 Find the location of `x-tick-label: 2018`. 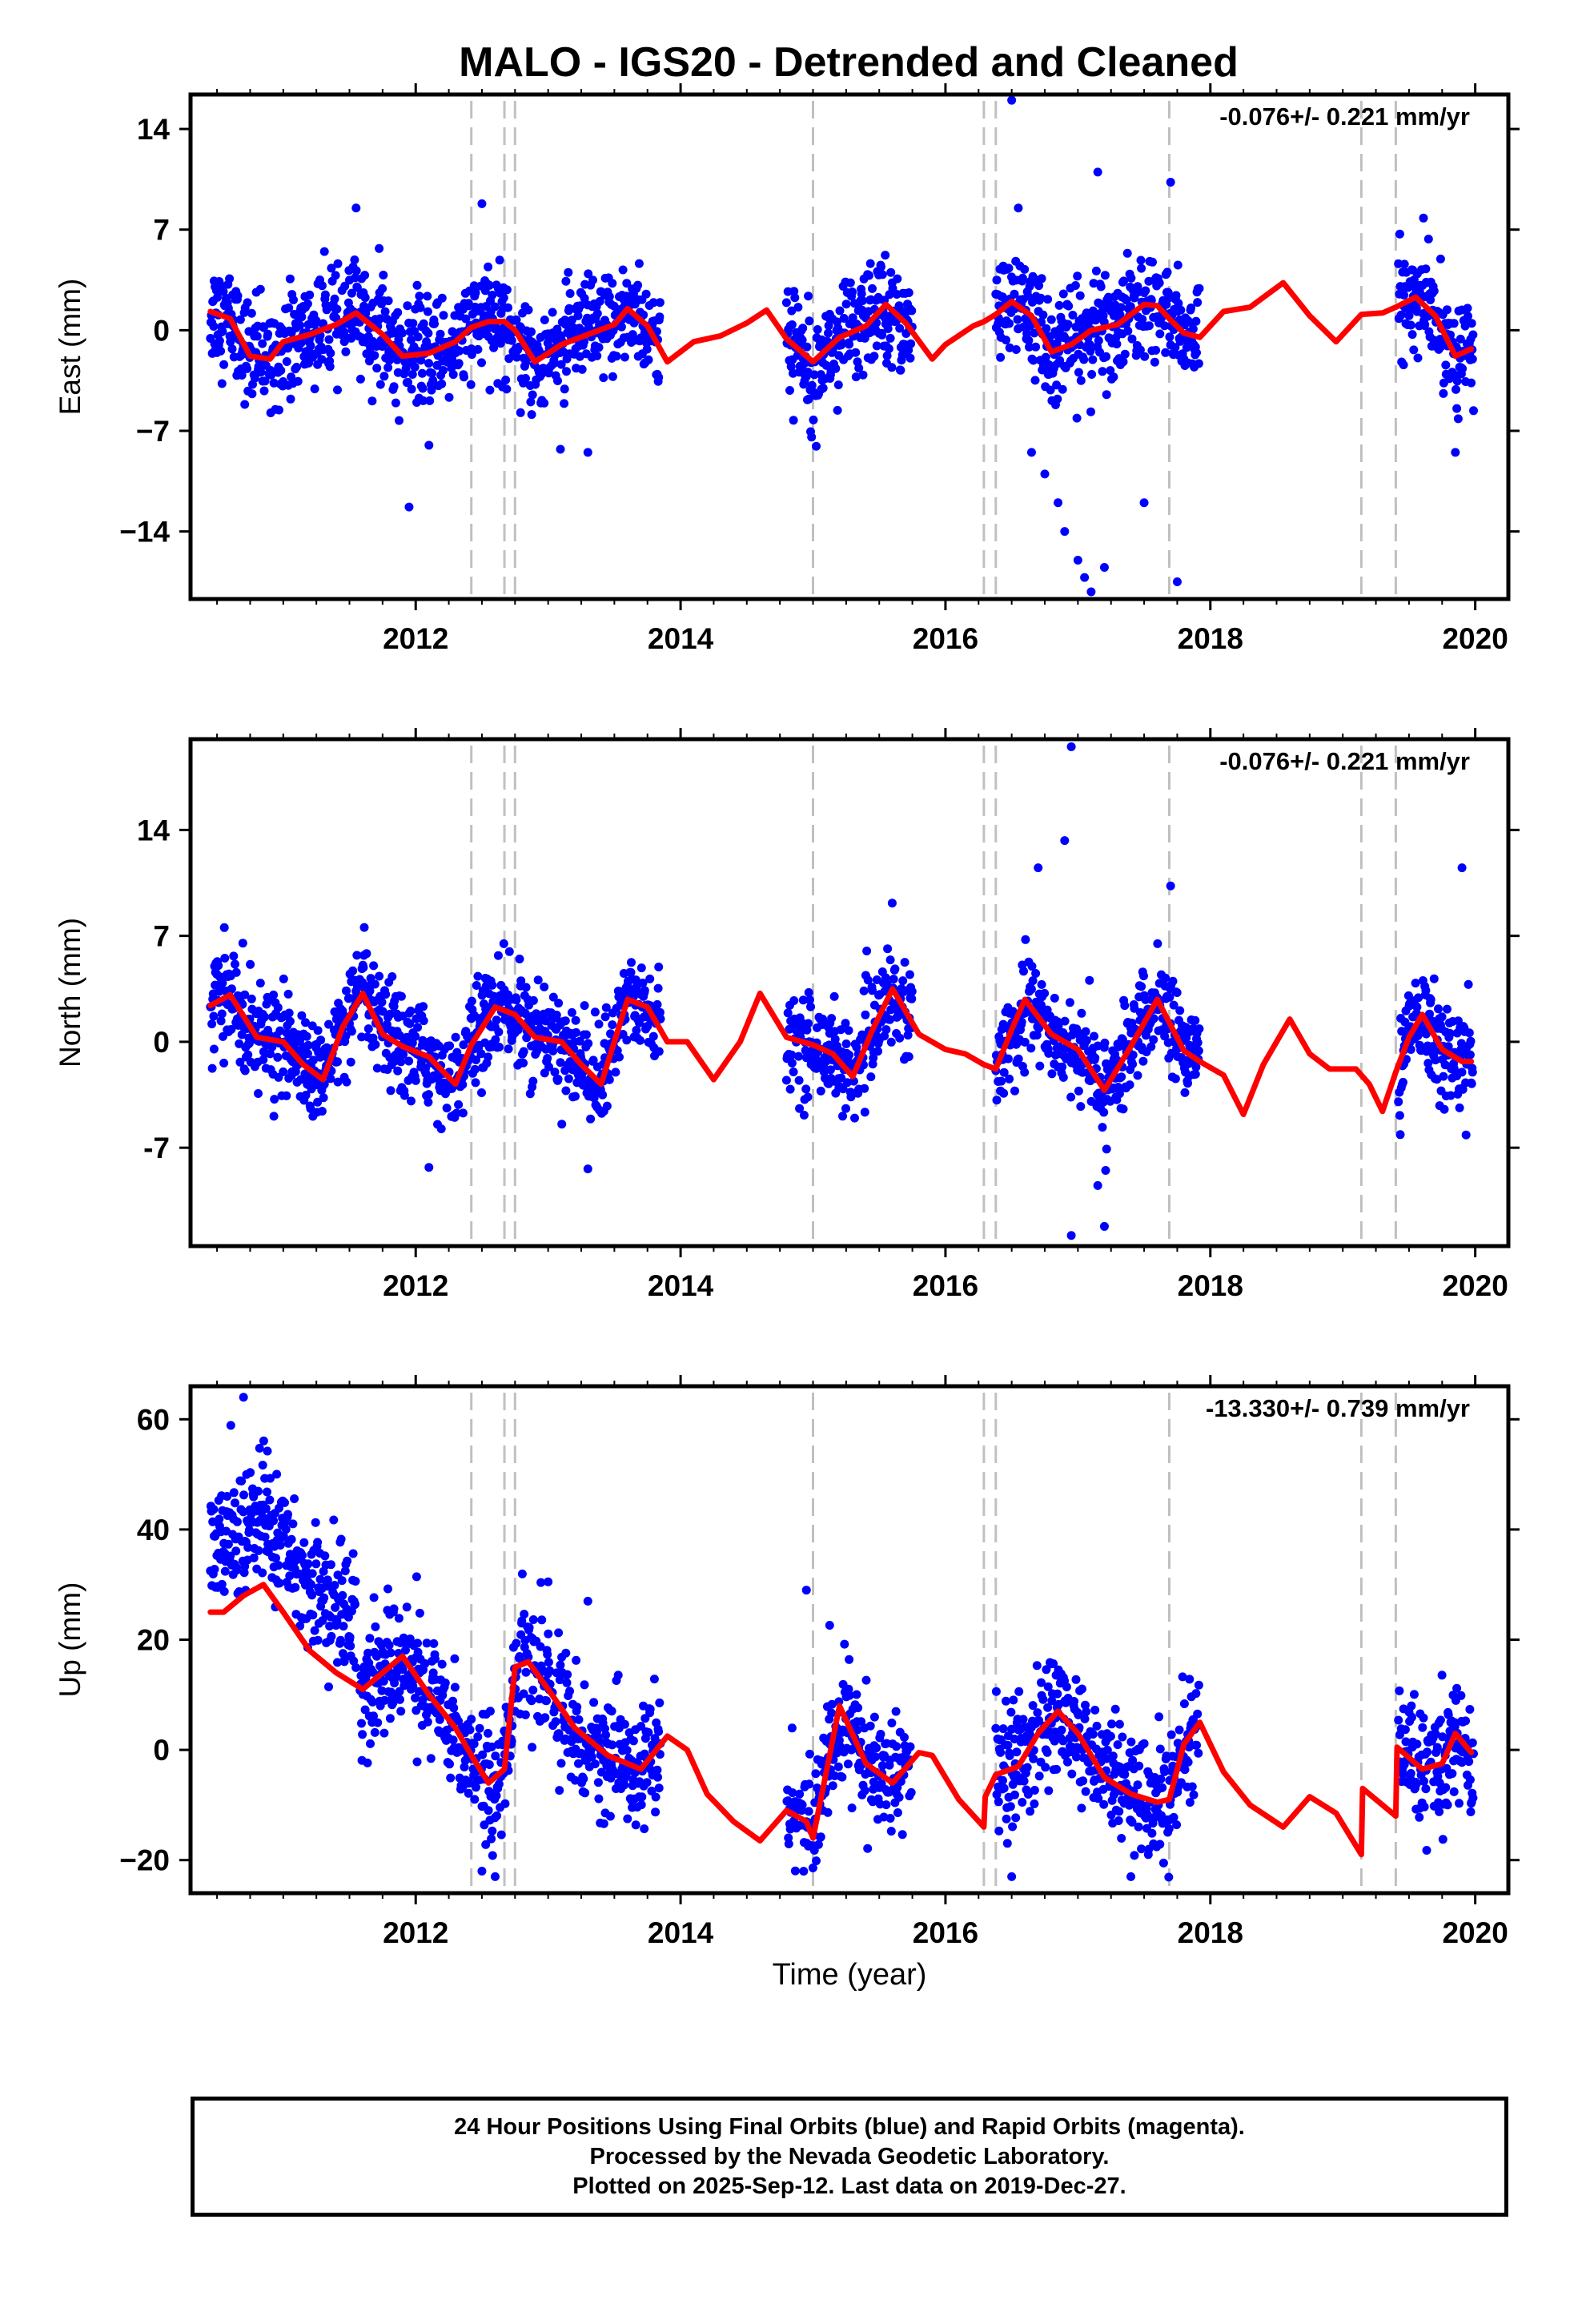

x-tick-label: 2018 is located at coordinates (1210, 1285).